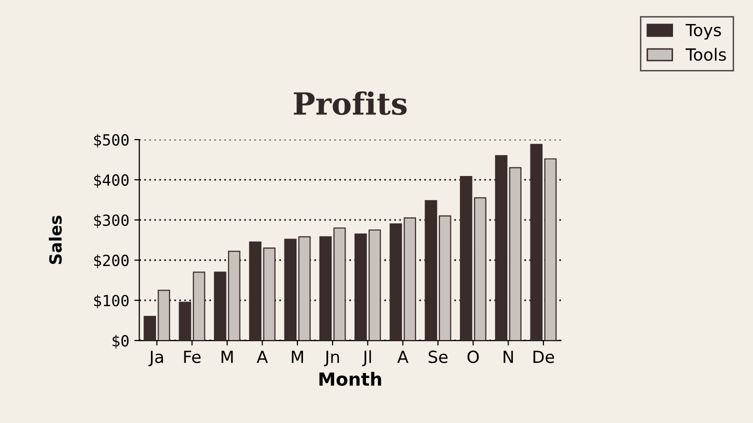 This screenshot has width=753, height=423. Describe the element at coordinates (111, 181) in the screenshot. I see `y-tick-label: $400` at that location.